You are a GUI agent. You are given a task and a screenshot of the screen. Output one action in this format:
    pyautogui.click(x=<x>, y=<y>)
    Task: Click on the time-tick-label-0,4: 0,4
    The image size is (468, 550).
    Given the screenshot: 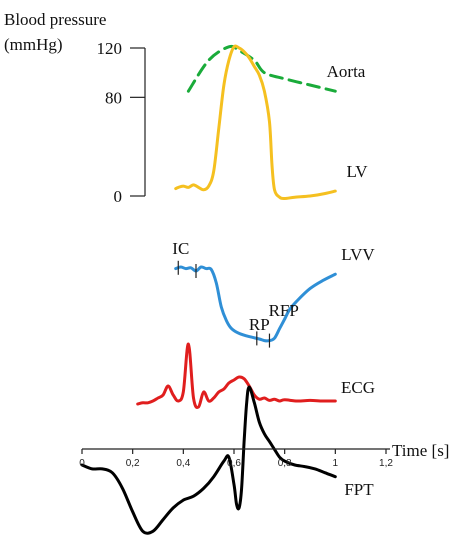 What is the action you would take?
    pyautogui.click(x=183, y=463)
    